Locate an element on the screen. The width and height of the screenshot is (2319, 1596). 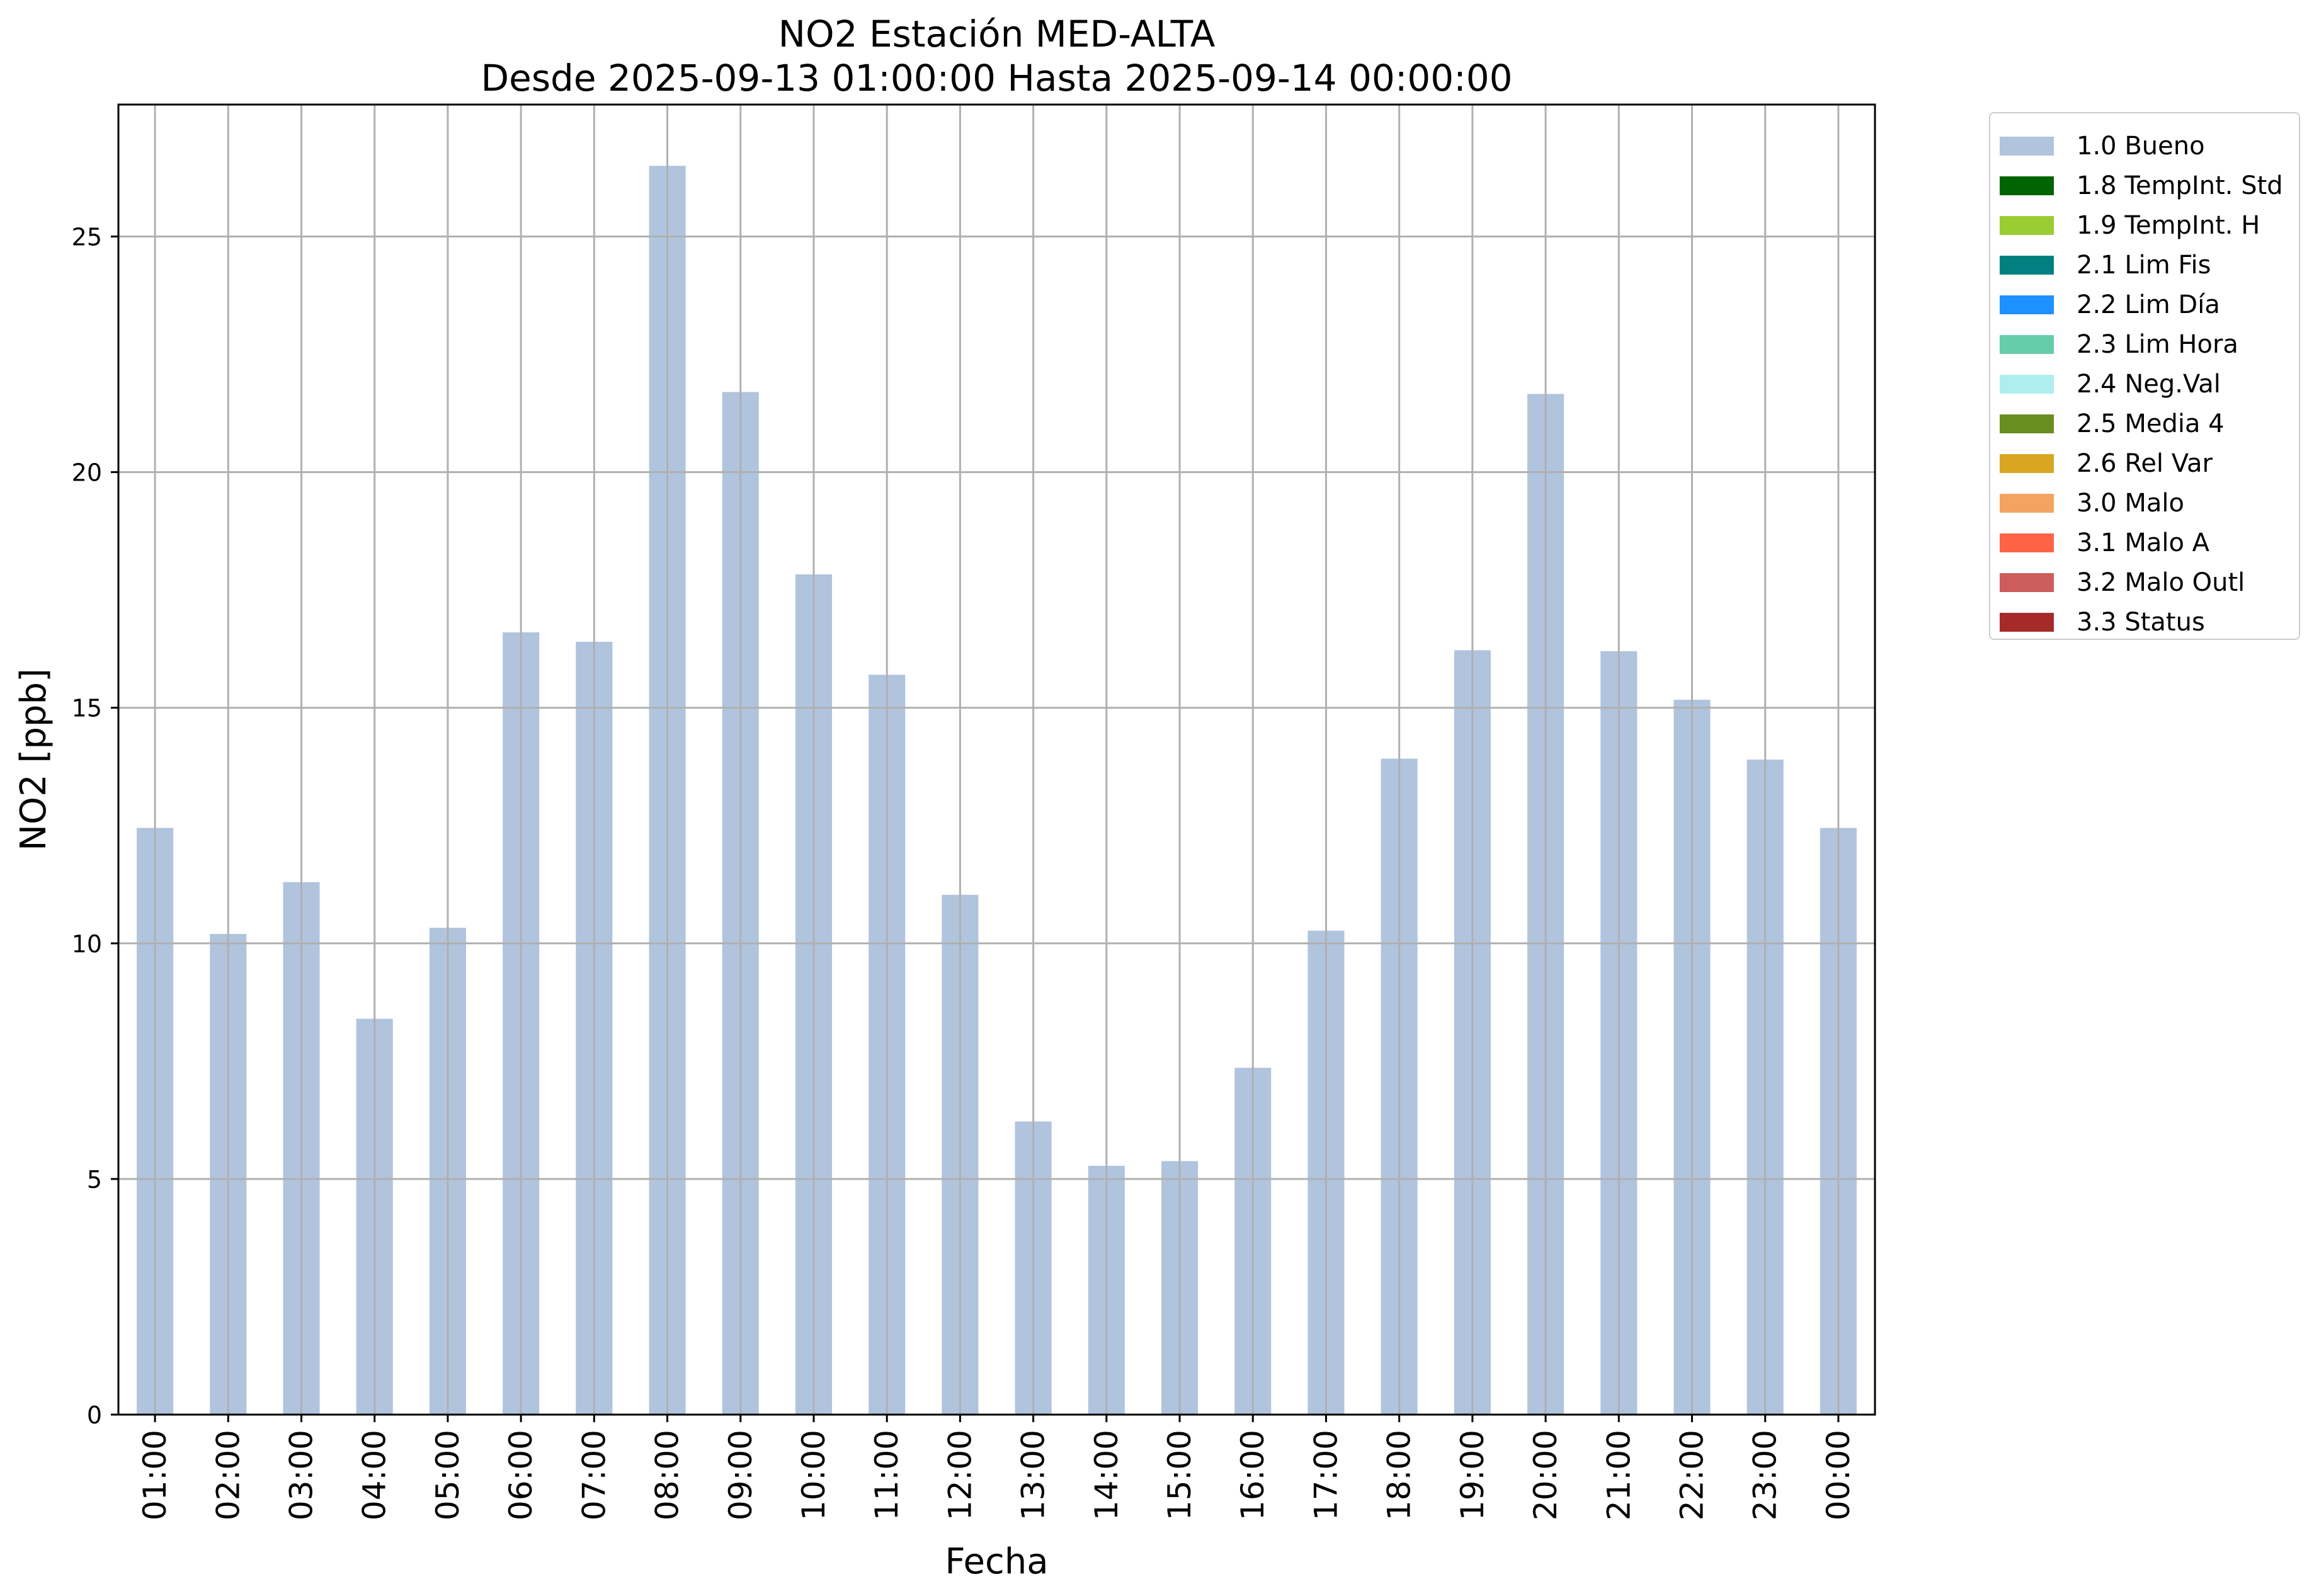
x-tick-label: 01:00 is located at coordinates (155, 1475).